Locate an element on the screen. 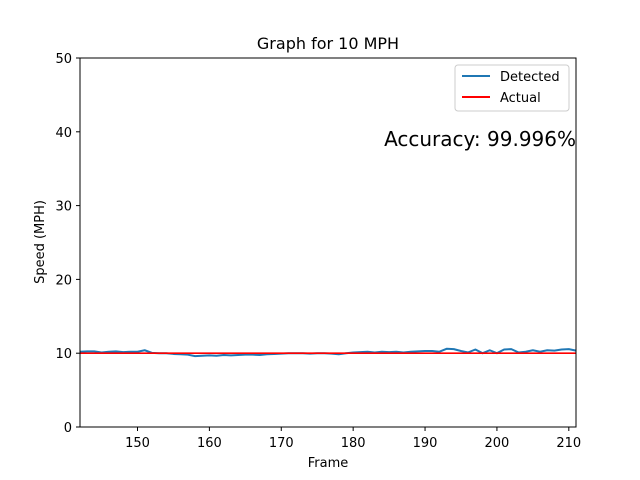 This screenshot has height=480, width=640. x-tick-label: 190 is located at coordinates (425, 443).